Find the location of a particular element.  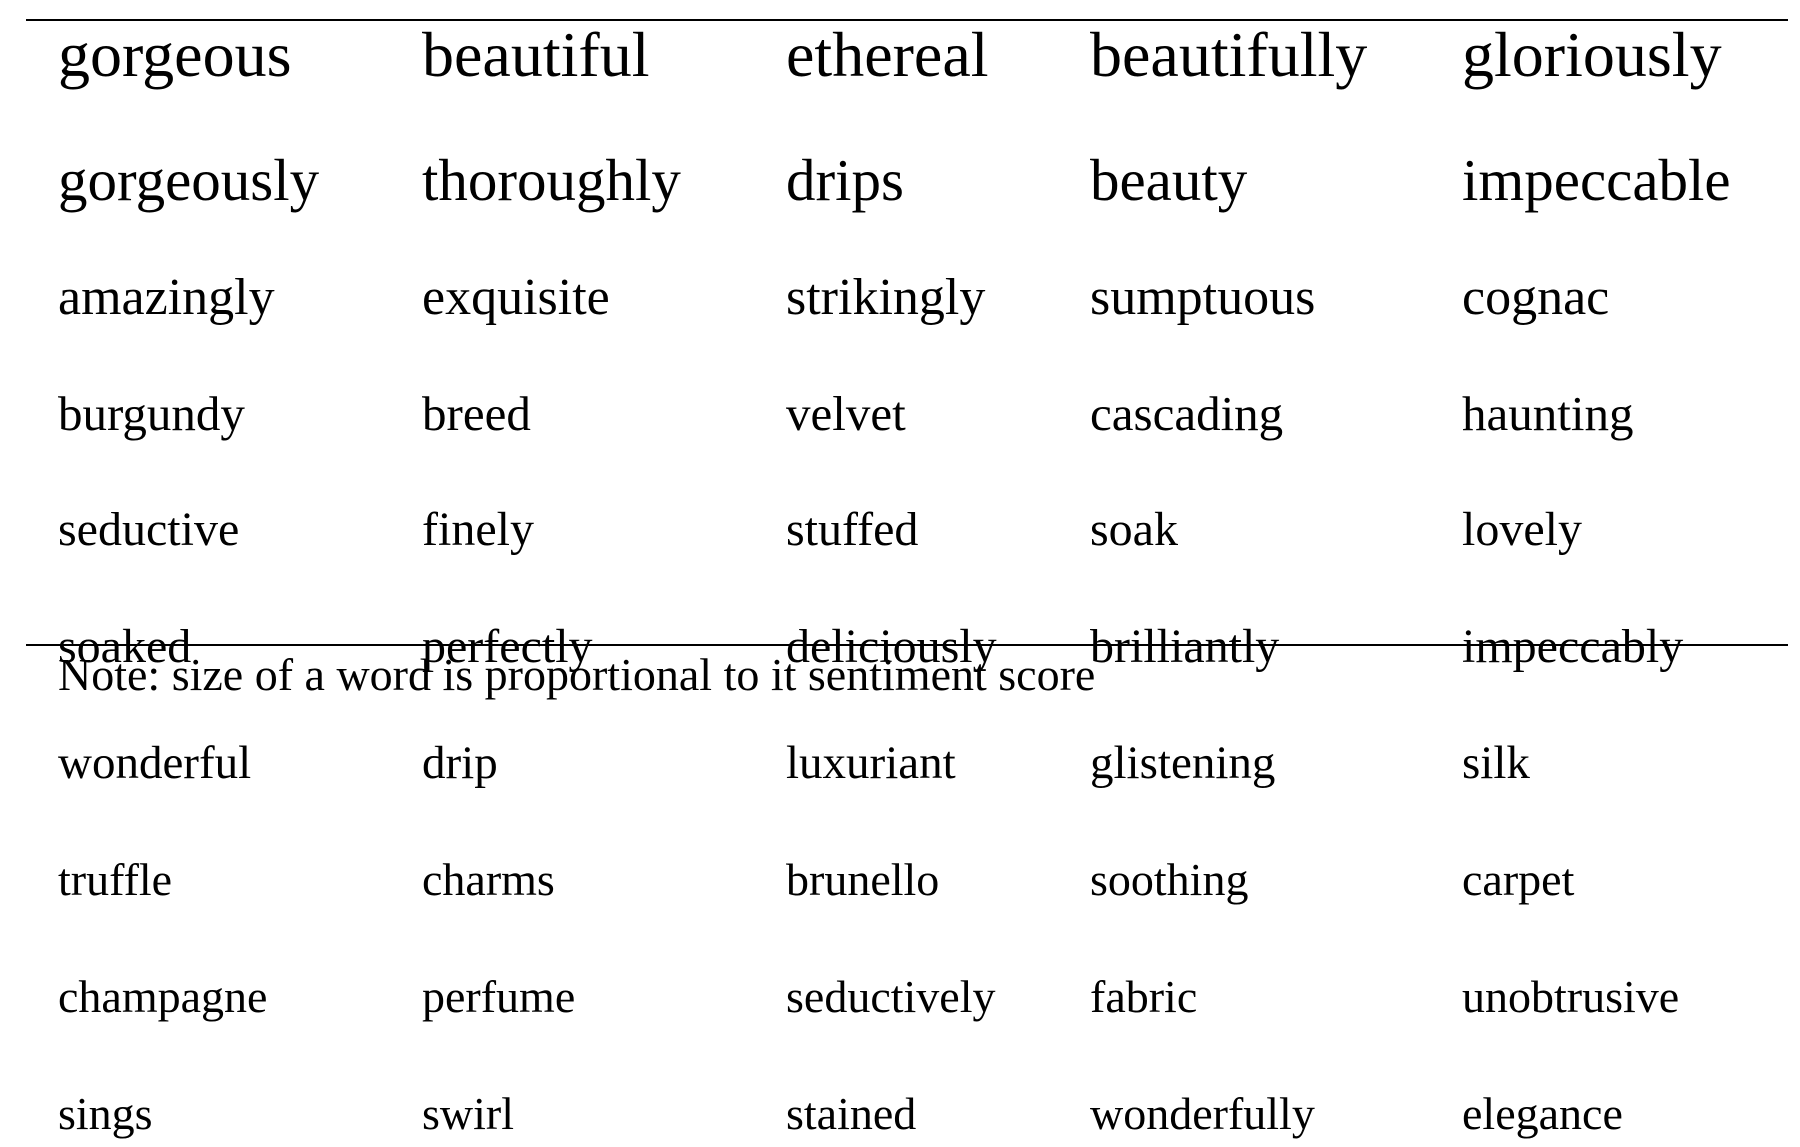

table-cell: beautifully is located at coordinates (1229, 54).